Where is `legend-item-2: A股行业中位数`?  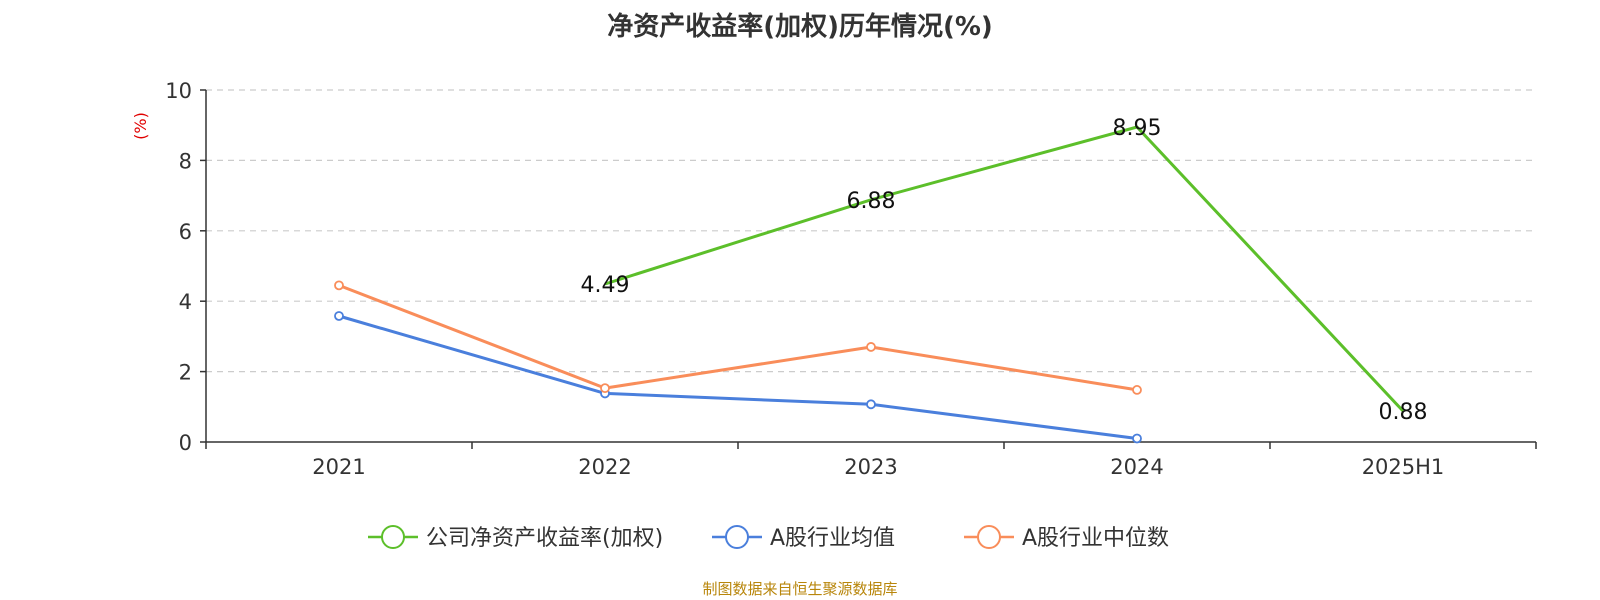 legend-item-2: A股行业中位数 is located at coordinates (1066, 538).